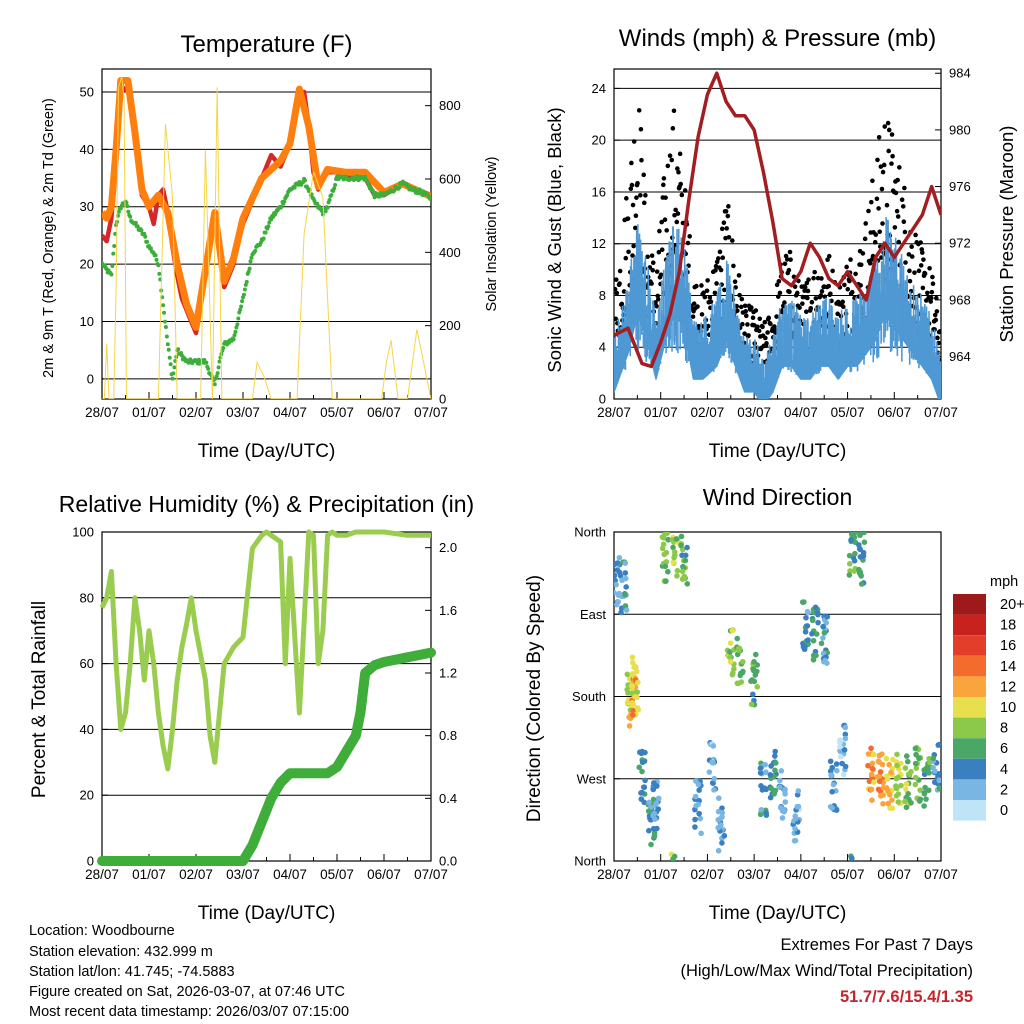  What do you see at coordinates (265, 650) in the screenshot?
I see `series-relative-humidity` at bounding box center [265, 650].